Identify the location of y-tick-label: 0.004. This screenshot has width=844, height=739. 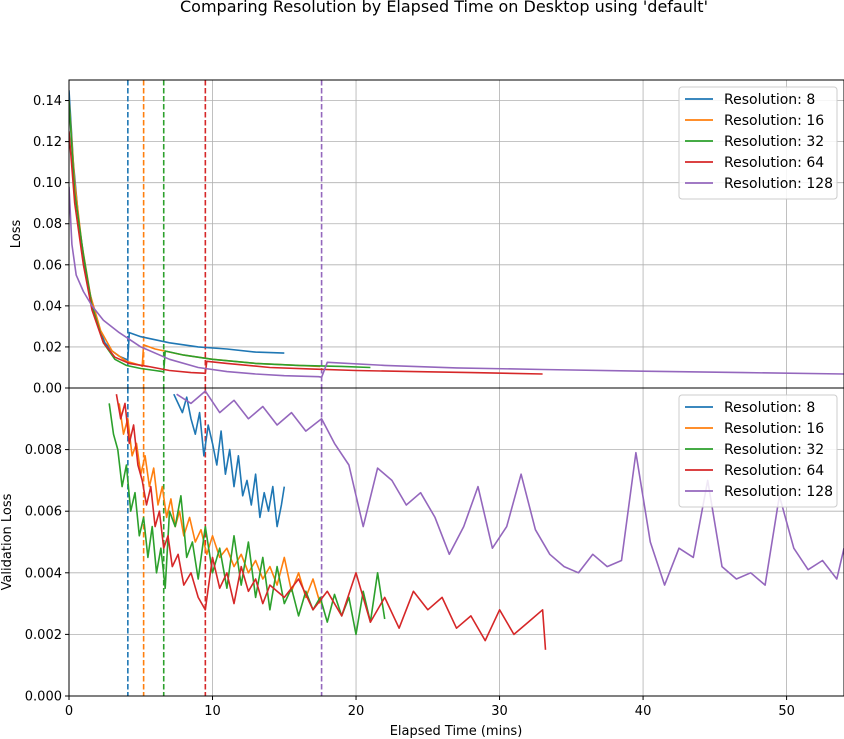
(43, 573).